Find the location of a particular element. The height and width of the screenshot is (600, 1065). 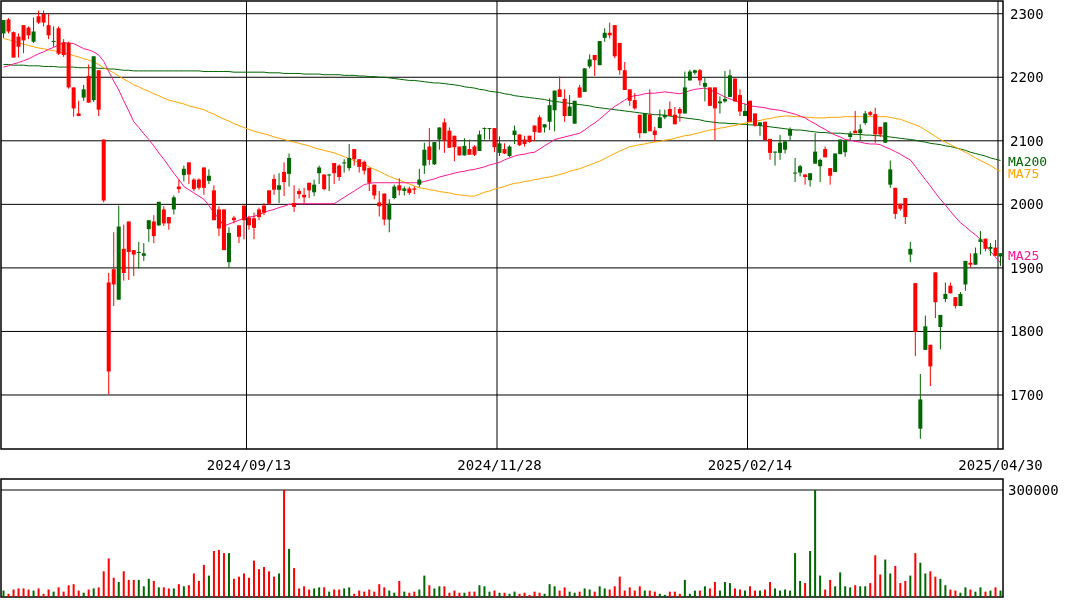

x-tick-label: 2025/04/30 is located at coordinates (1000, 465).